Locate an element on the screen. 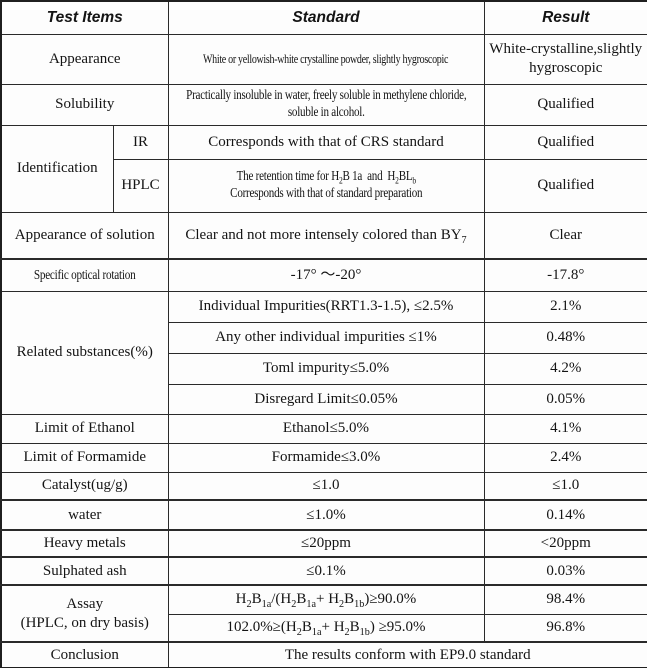 Image resolution: width=647 pixels, height=668 pixels. identification-hplc-result: Qualified is located at coordinates (565, 185).